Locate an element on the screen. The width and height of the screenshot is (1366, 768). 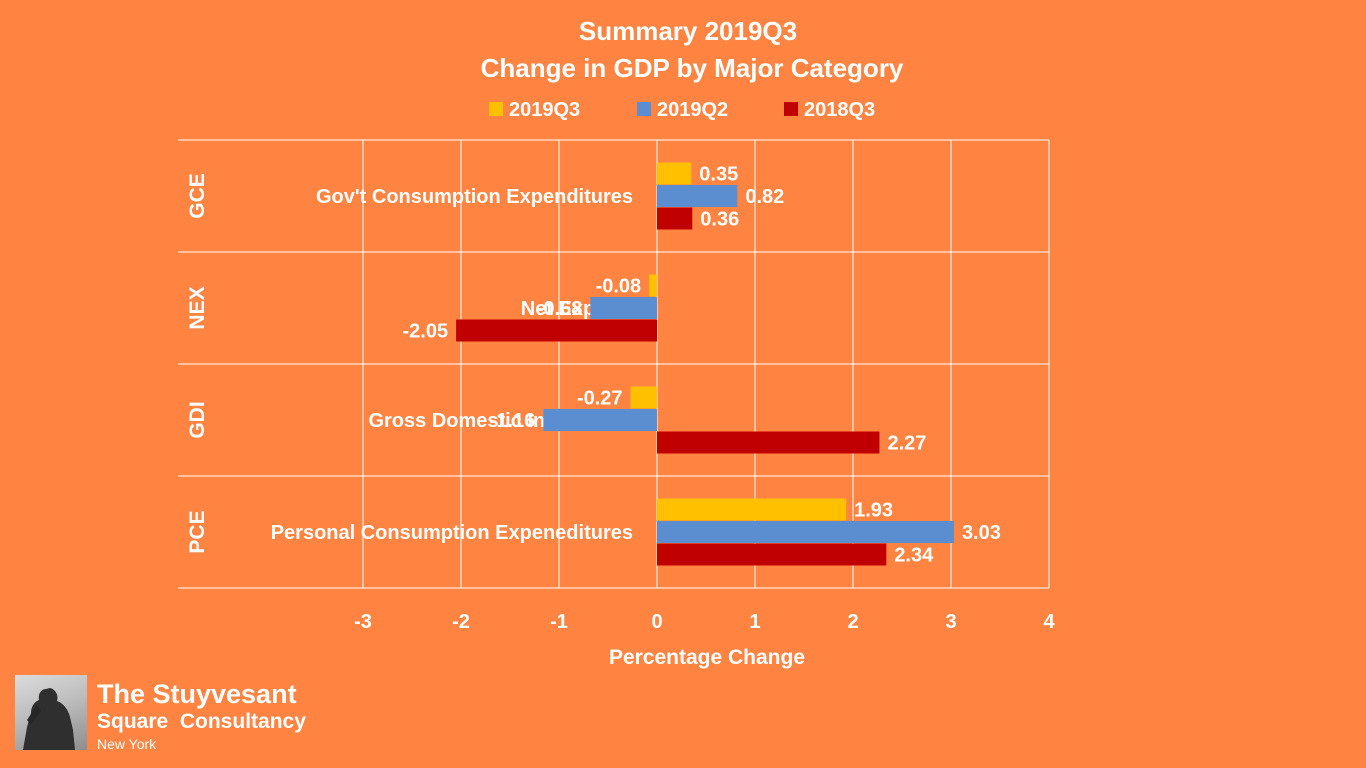
data-label: 0.82 is located at coordinates (764, 197).